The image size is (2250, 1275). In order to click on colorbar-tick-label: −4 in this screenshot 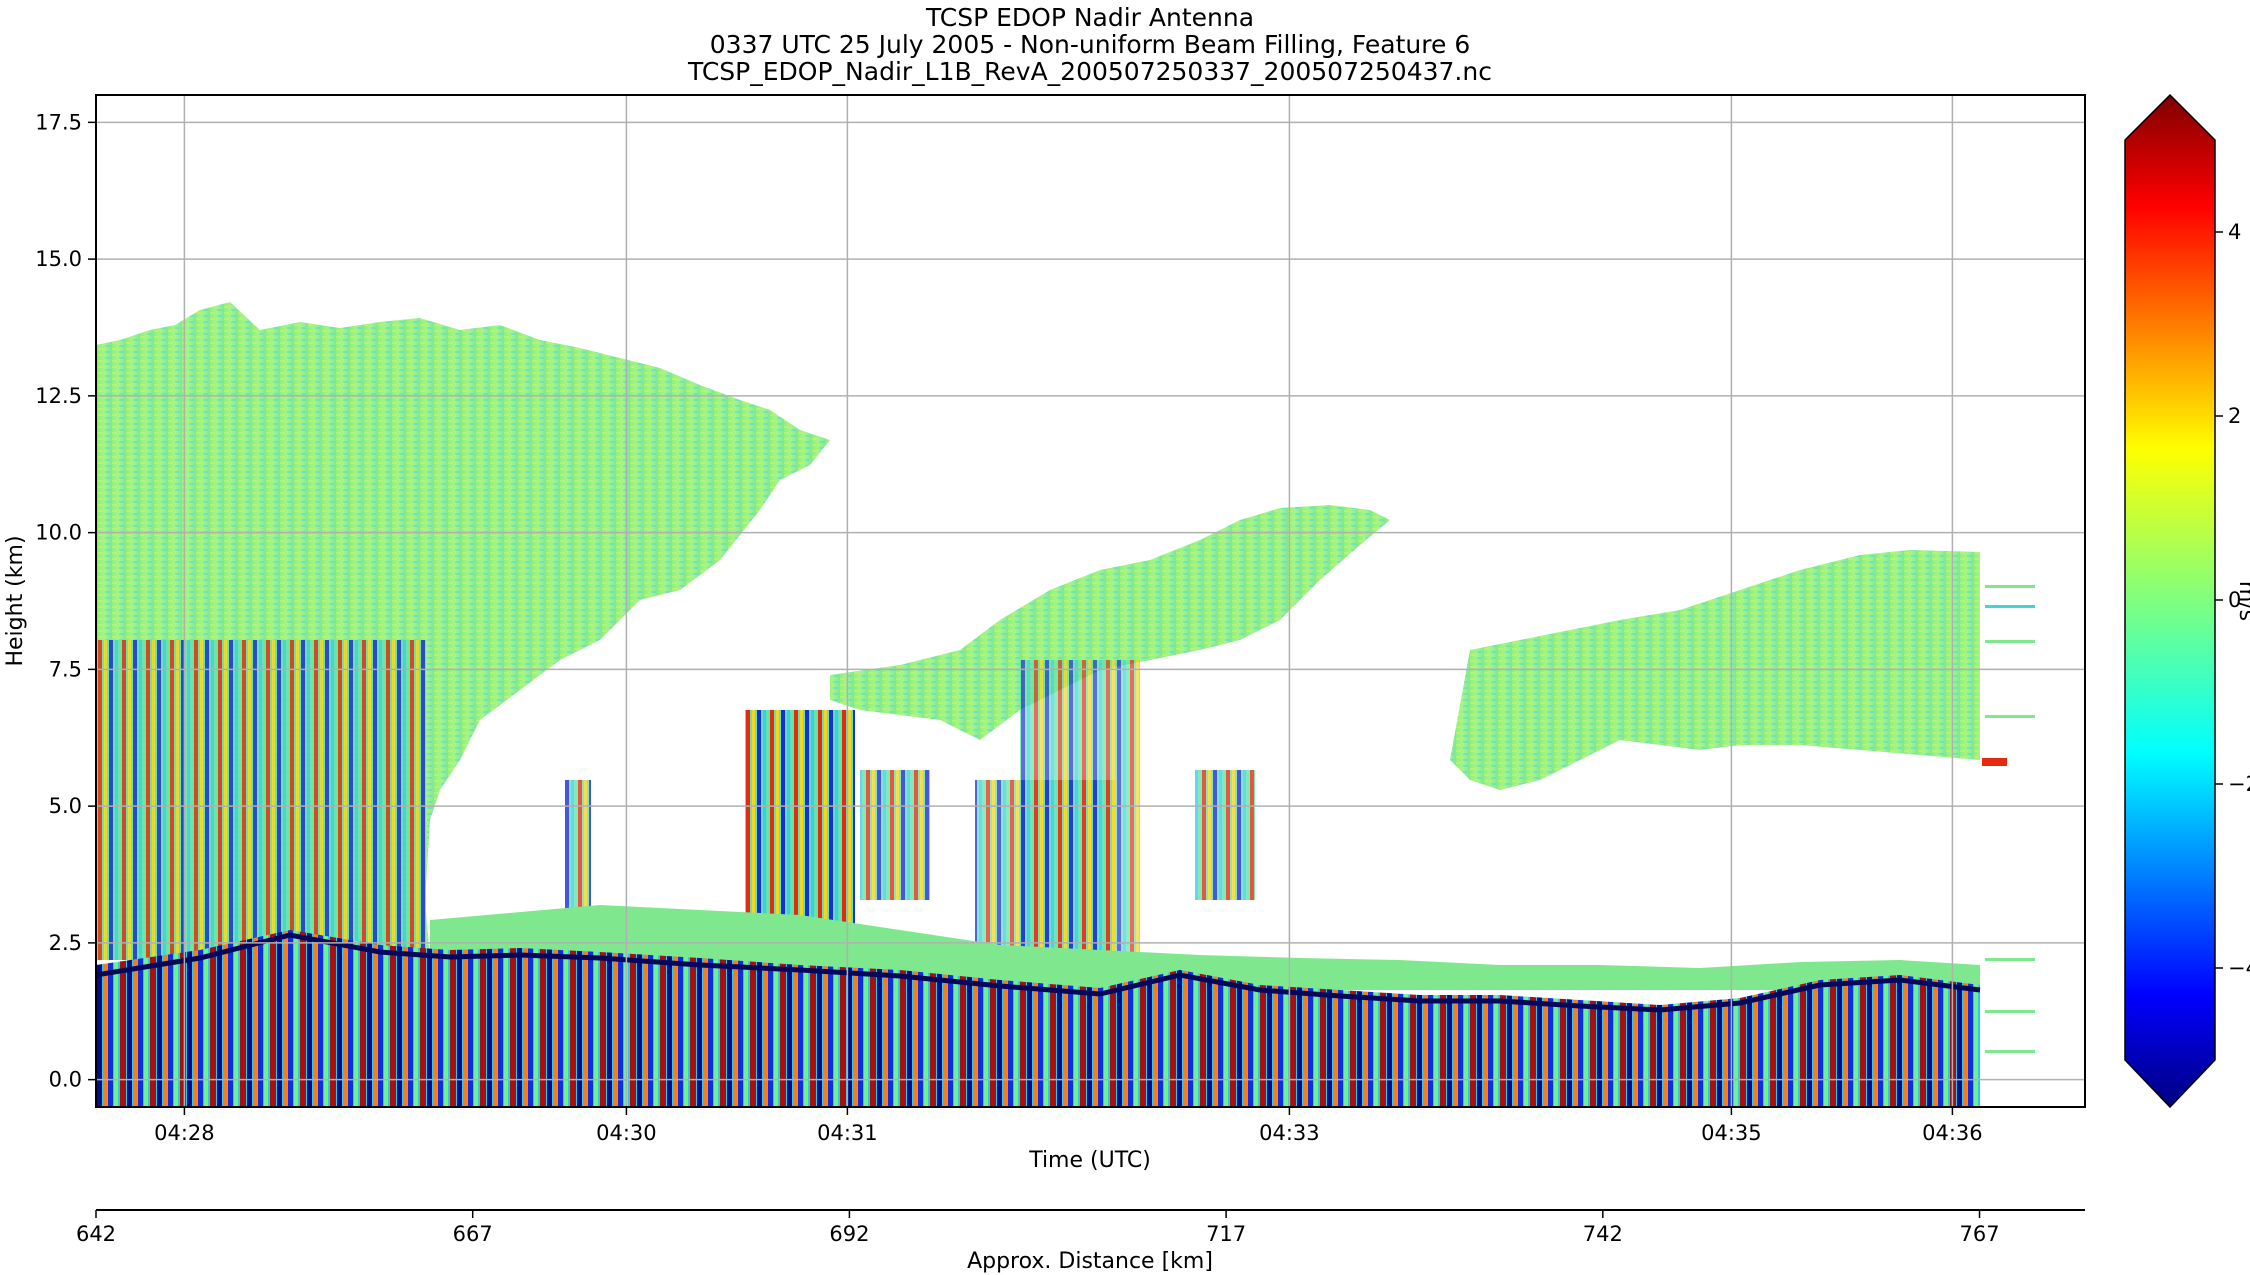, I will do `click(2239, 968)`.